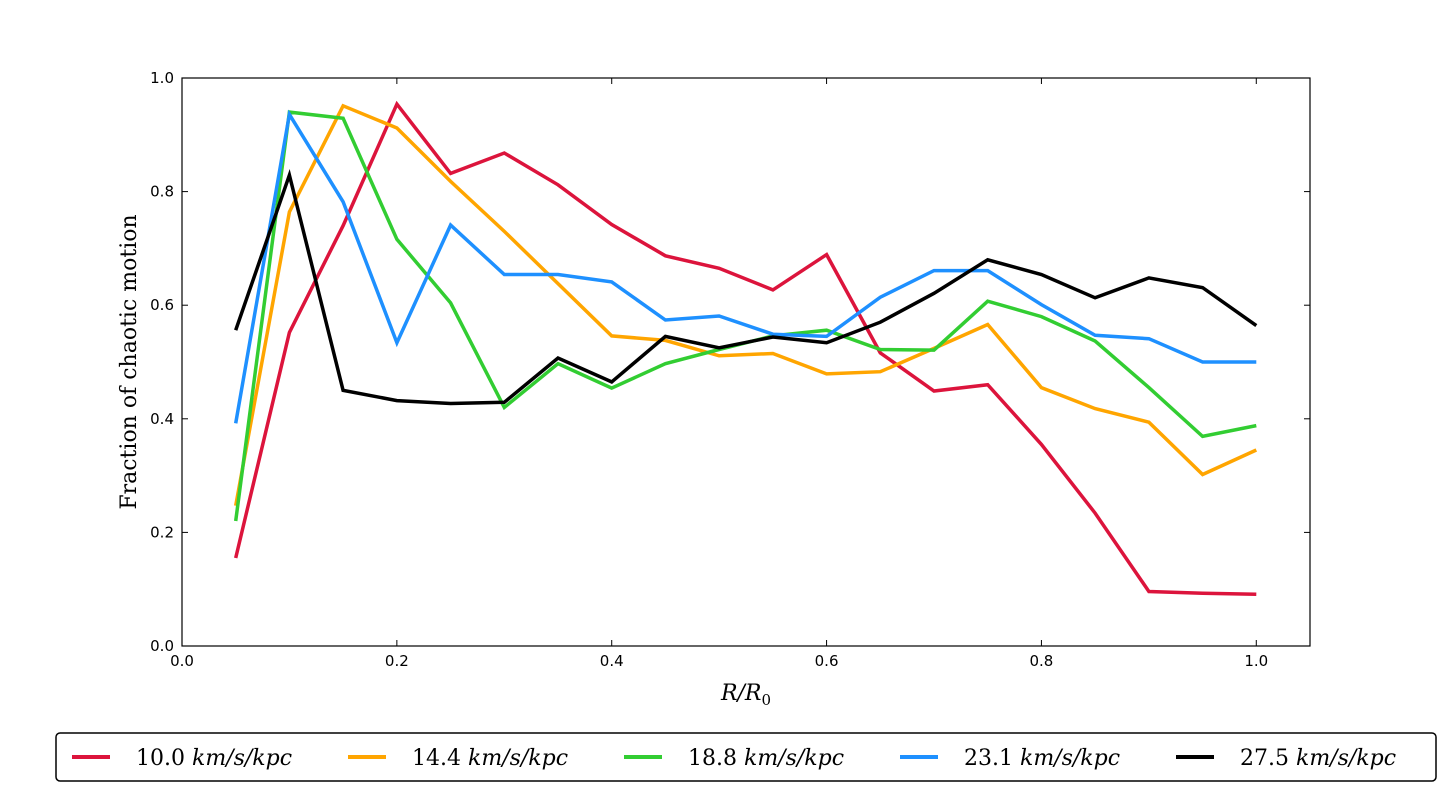 The width and height of the screenshot is (1456, 788). I want to click on x-tick-label: 0.8, so click(1041, 661).